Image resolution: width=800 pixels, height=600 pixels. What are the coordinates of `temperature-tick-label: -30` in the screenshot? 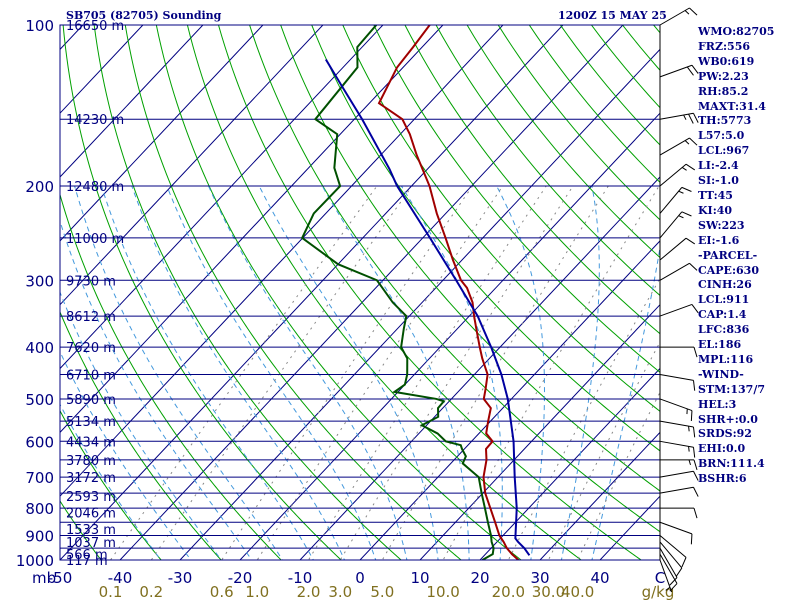 It's located at (180, 578).